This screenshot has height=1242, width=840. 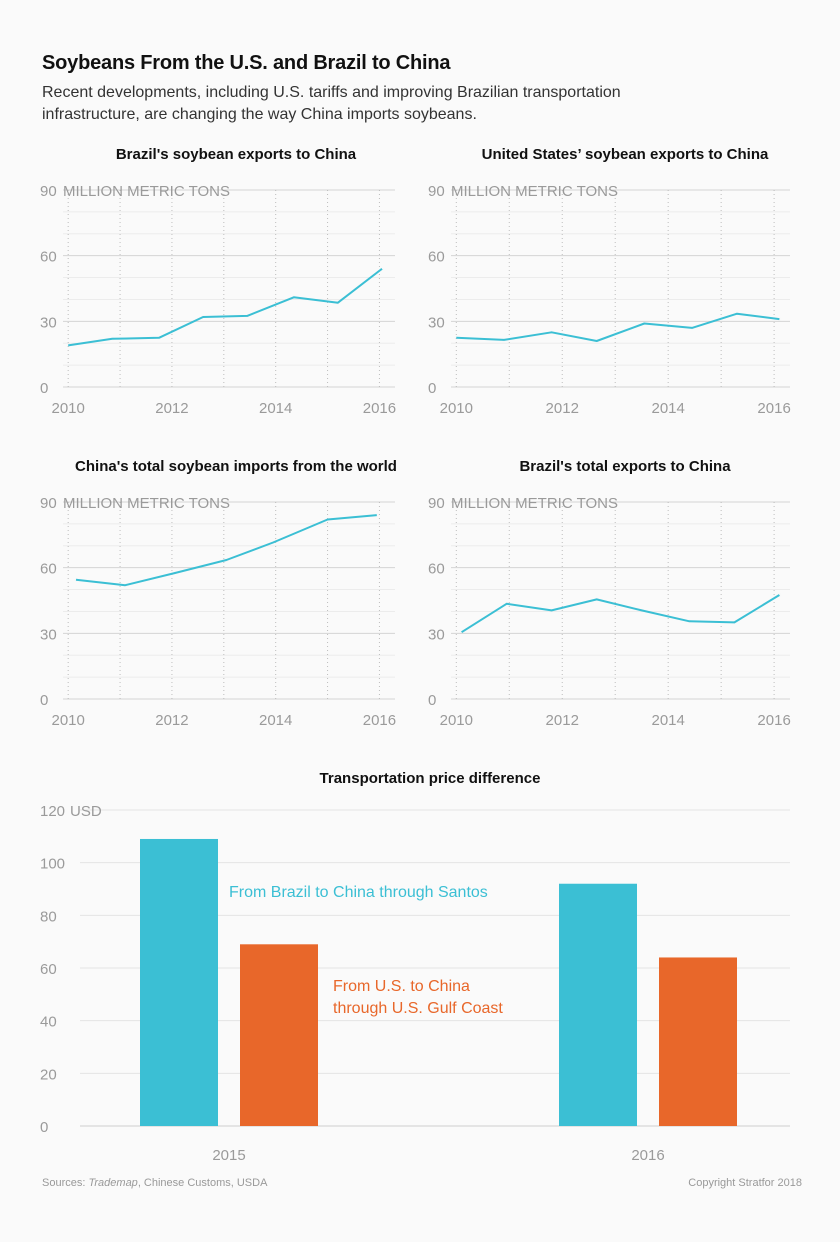 What do you see at coordinates (48, 916) in the screenshot?
I see `bar-y-tick-label: 80` at bounding box center [48, 916].